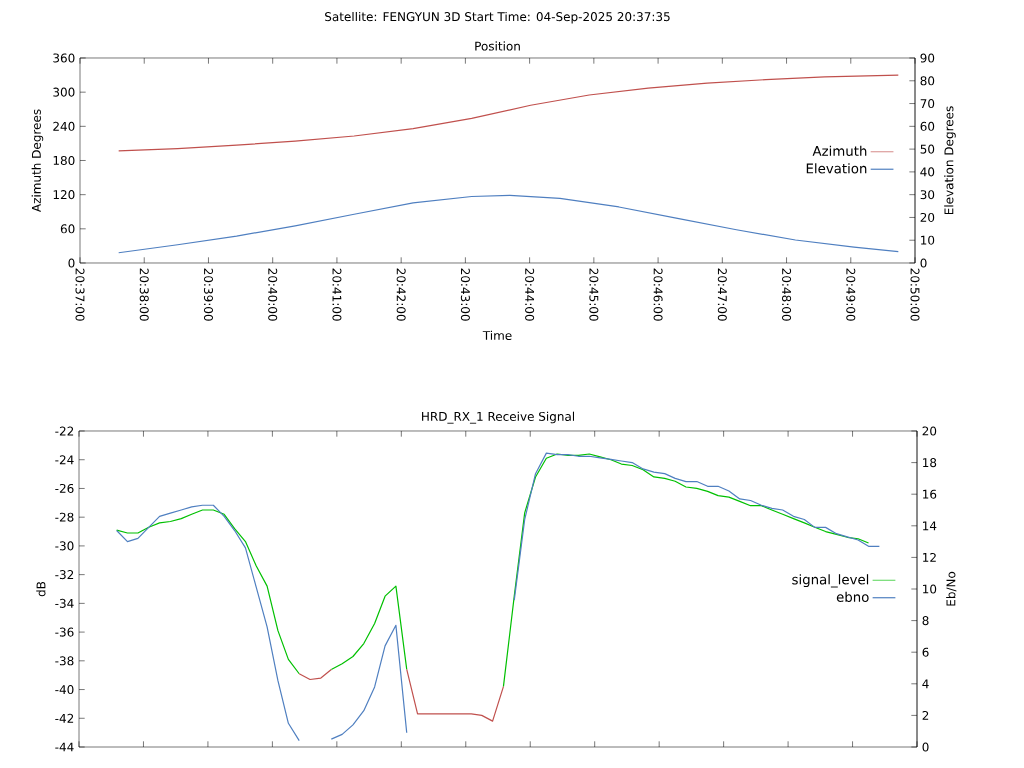  I want to click on x-tick-label: 20:42:00, so click(401, 294).